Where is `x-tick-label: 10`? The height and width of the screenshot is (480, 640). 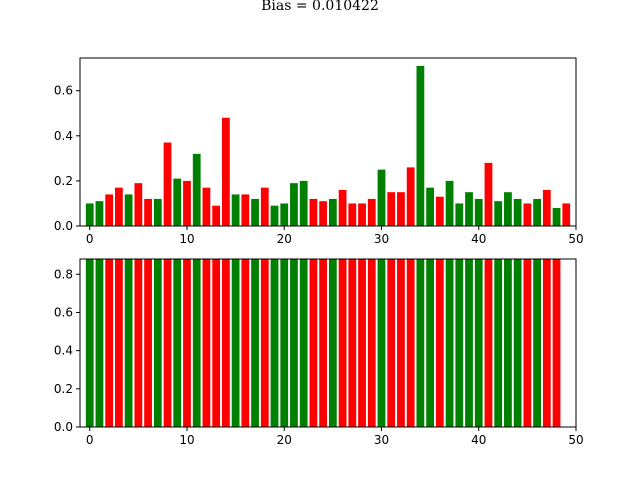 x-tick-label: 10 is located at coordinates (186, 239).